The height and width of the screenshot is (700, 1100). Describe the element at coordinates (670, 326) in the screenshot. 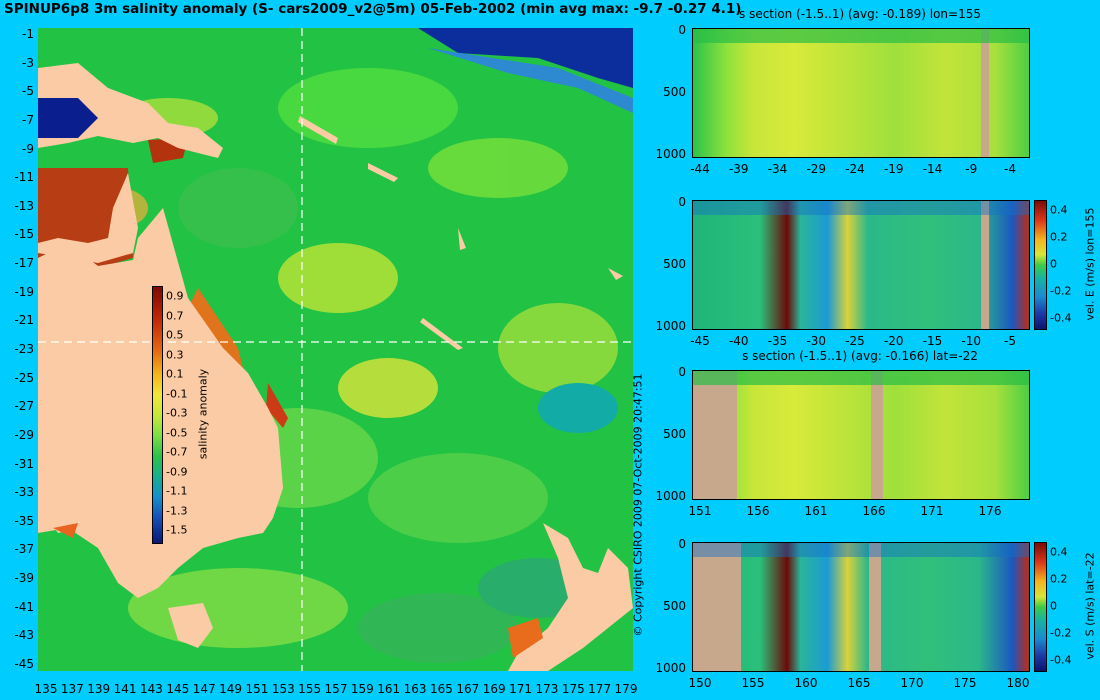

I see `panel-y-tick: 1000` at that location.